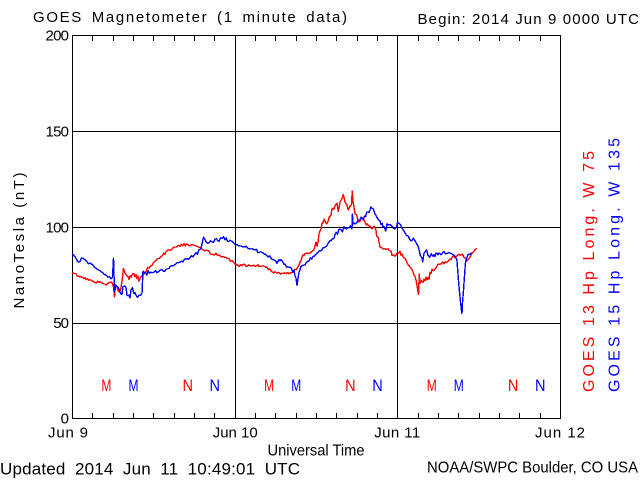 This screenshot has width=640, height=480. I want to click on svg-text:Updated 2014 Jun 11 10:49:01 U: Updated 2014 Jun 11 10:49:01 UTC, so click(150, 469).